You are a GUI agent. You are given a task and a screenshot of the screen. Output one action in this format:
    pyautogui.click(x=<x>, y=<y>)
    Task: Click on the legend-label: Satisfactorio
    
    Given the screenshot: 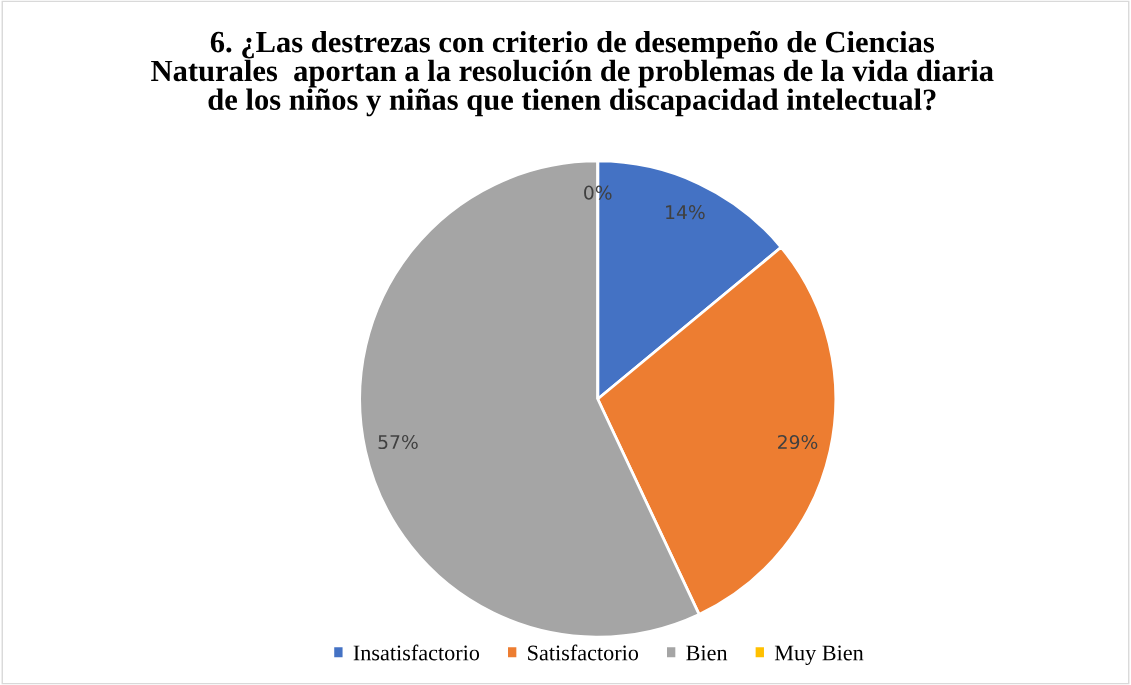 What is the action you would take?
    pyautogui.click(x=583, y=652)
    